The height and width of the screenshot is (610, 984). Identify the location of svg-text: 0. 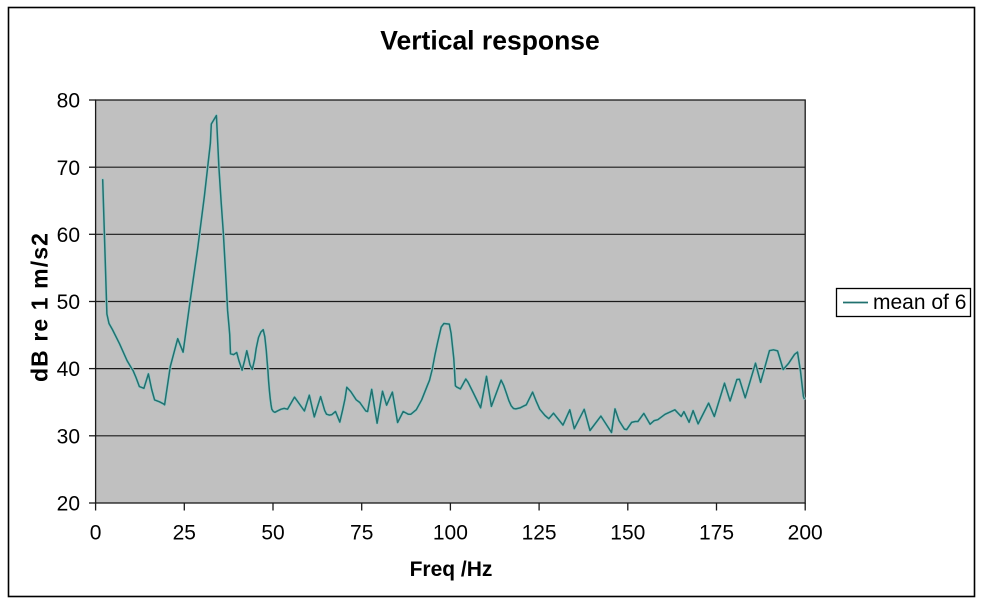
(96, 533).